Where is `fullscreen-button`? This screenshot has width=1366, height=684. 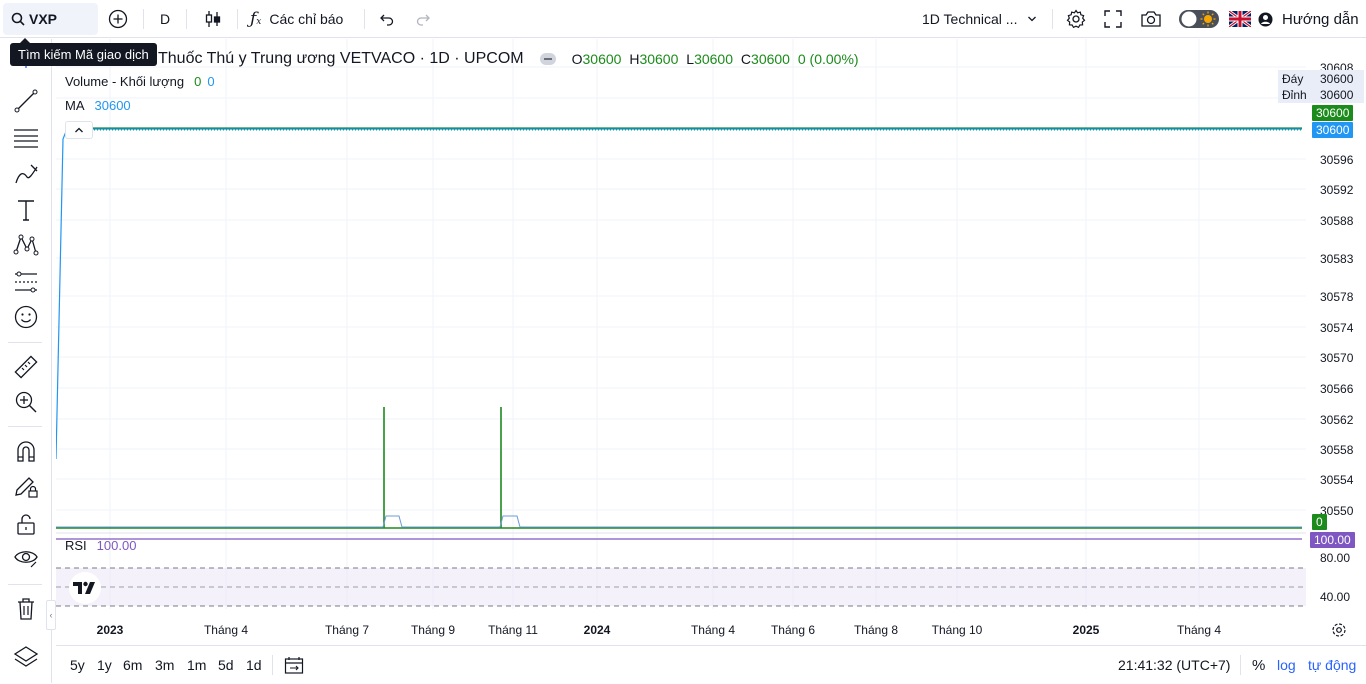
fullscreen-button is located at coordinates (1113, 19).